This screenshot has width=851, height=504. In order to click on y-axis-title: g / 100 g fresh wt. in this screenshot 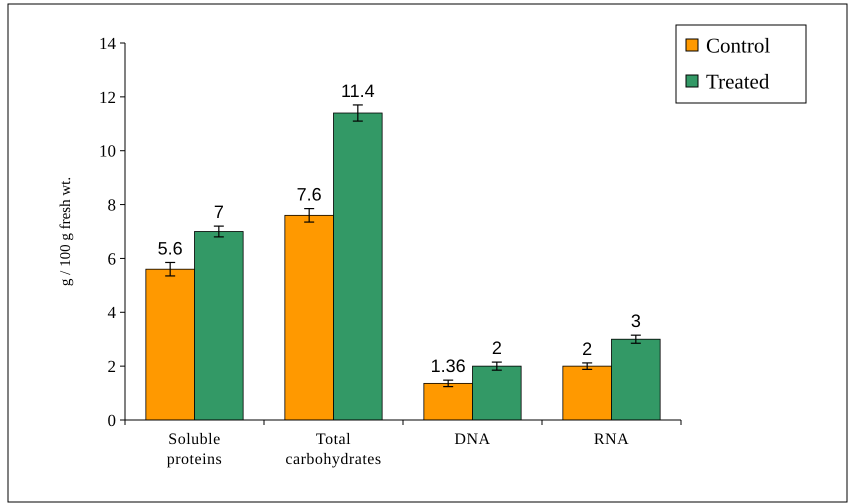, I will do `click(66, 231)`.